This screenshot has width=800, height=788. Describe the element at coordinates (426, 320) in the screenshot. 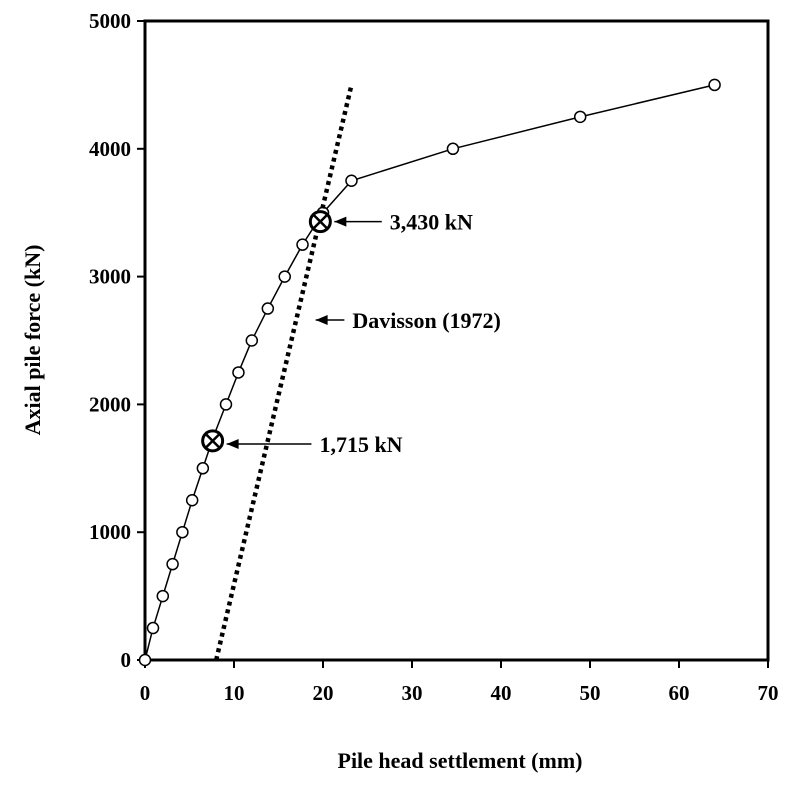

I see `annotation-label: Davisson (1972)` at that location.